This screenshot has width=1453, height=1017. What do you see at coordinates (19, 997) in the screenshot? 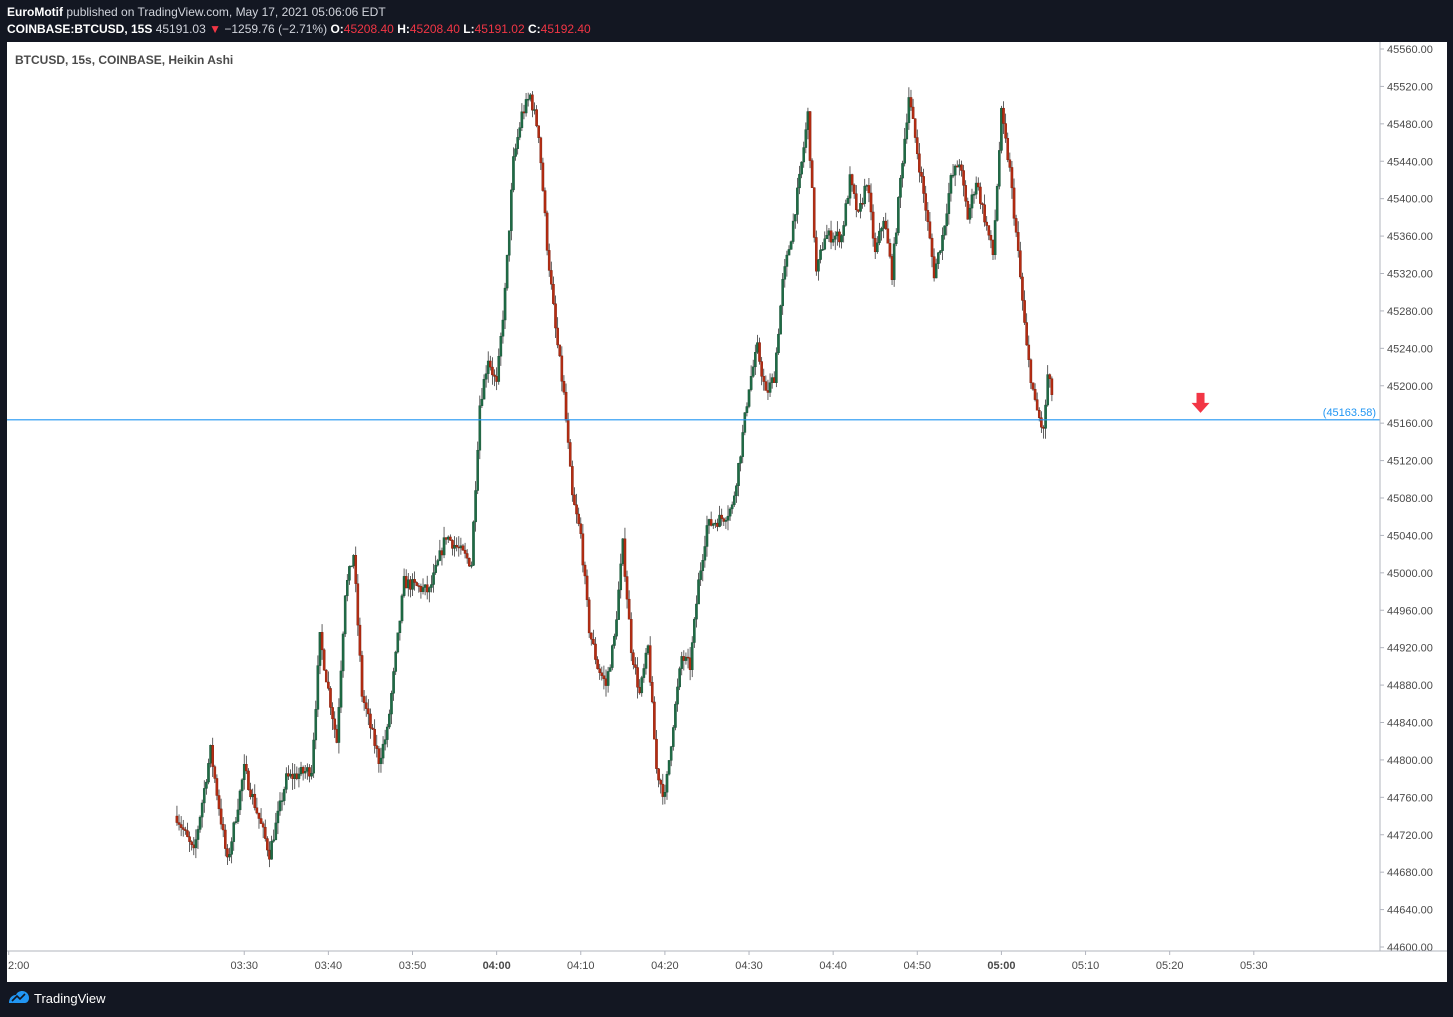
I see `tradingview-logo-icon` at bounding box center [19, 997].